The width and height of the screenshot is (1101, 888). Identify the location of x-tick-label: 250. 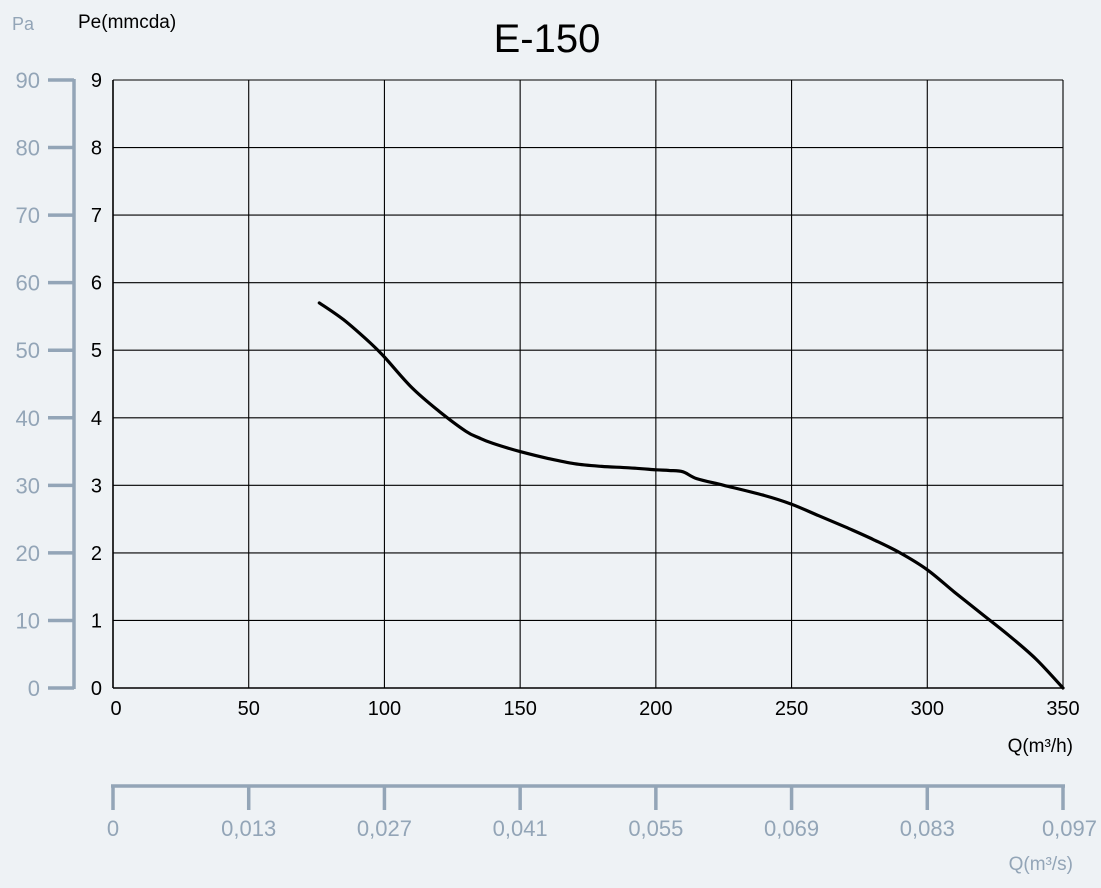
(791, 709).